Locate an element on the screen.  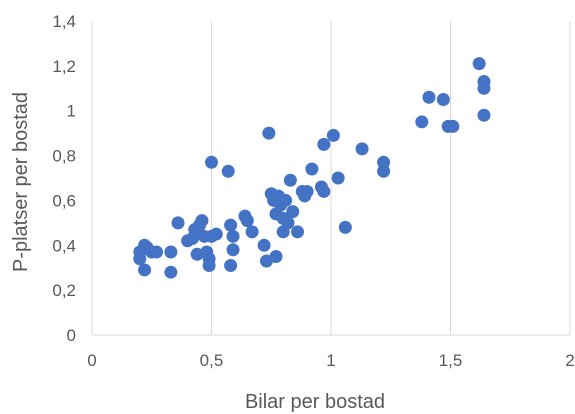
y-tick-label: 1,4 is located at coordinates (64, 21).